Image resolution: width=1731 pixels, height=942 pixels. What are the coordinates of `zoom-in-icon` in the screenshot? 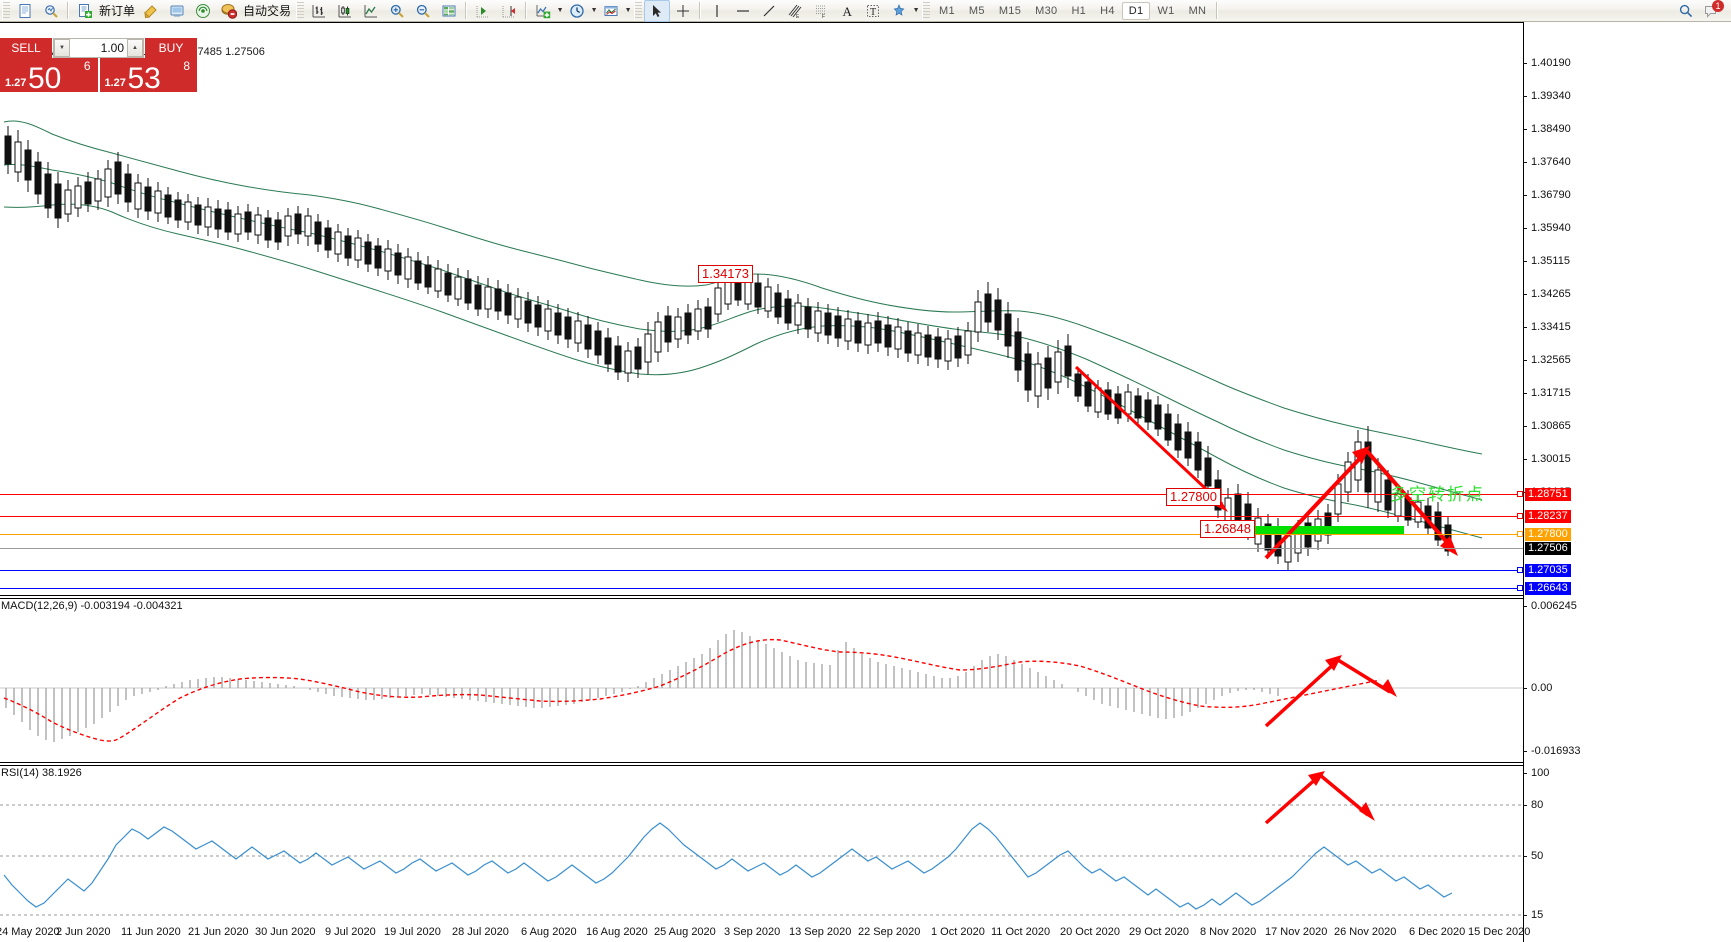 It's located at (397, 11).